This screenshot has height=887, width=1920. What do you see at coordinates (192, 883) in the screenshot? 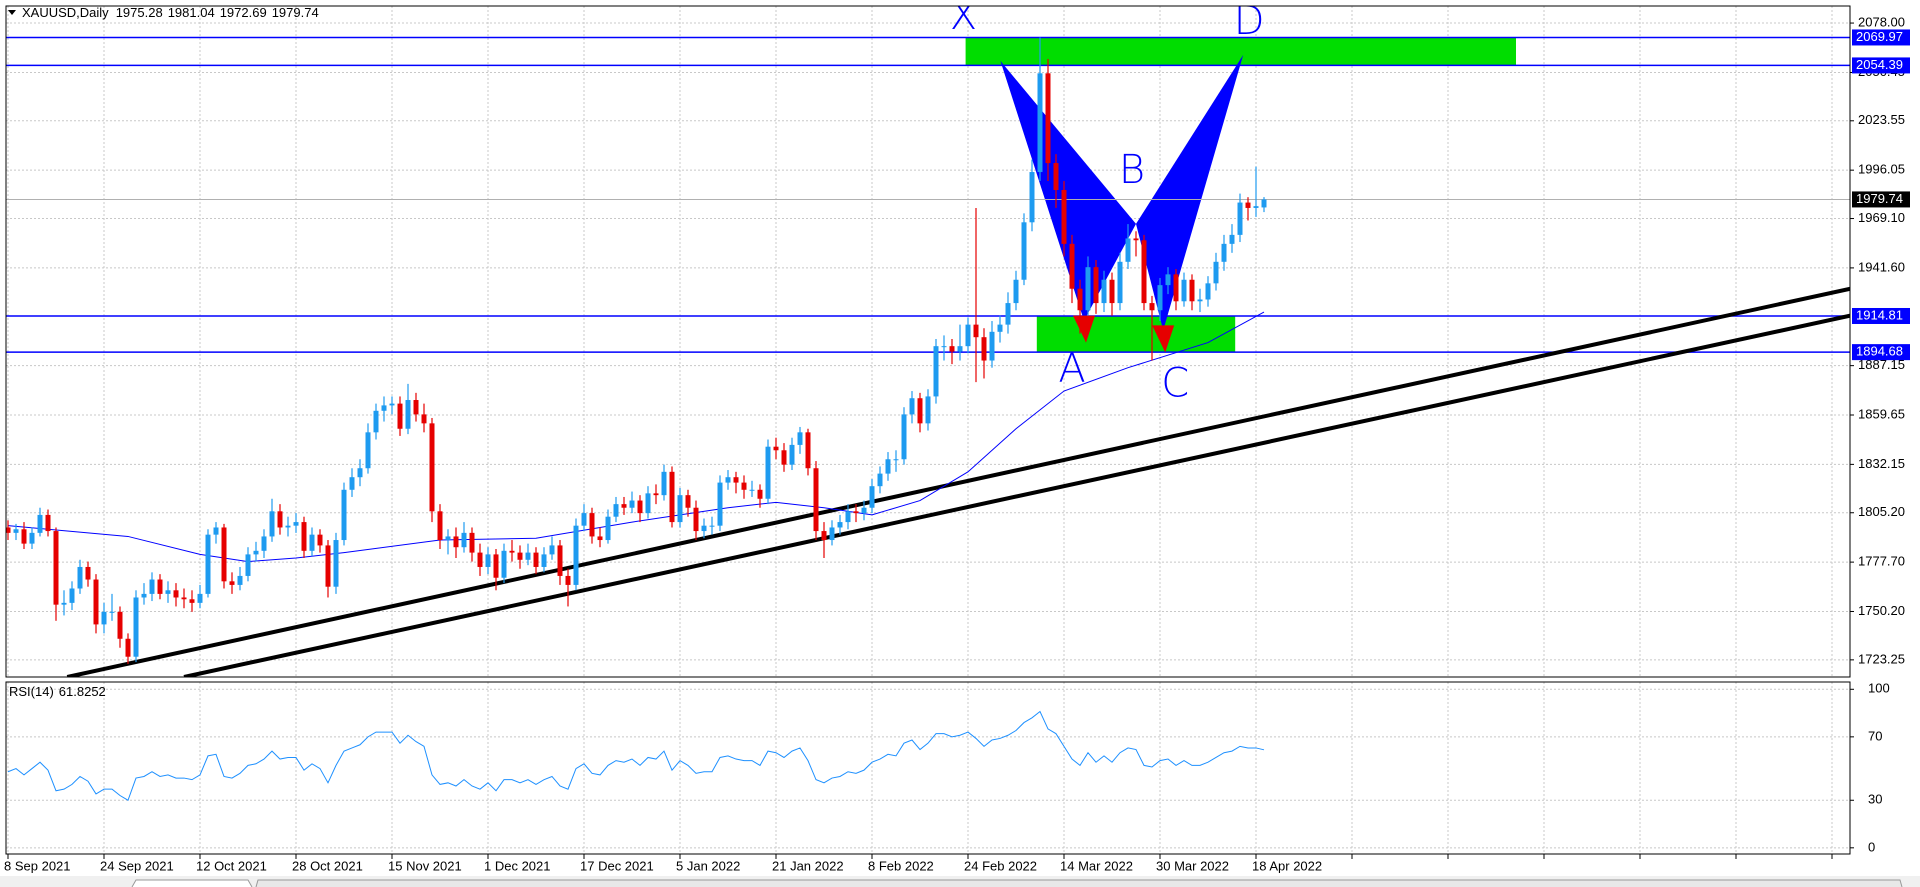
I see `tab` at bounding box center [192, 883].